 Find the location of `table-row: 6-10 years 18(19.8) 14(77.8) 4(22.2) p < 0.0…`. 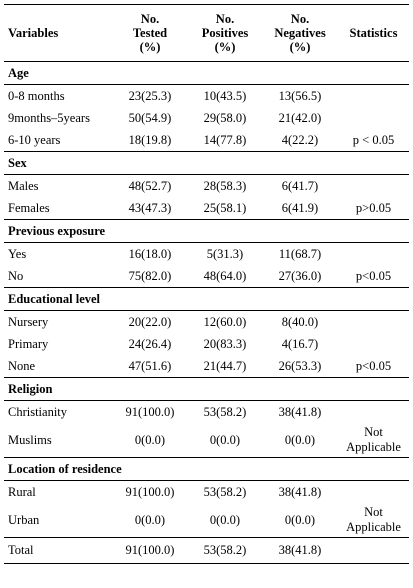

table-row: 6-10 years 18(19.8) 14(77.8) 4(22.2) p < 0.0… is located at coordinates (206, 140).